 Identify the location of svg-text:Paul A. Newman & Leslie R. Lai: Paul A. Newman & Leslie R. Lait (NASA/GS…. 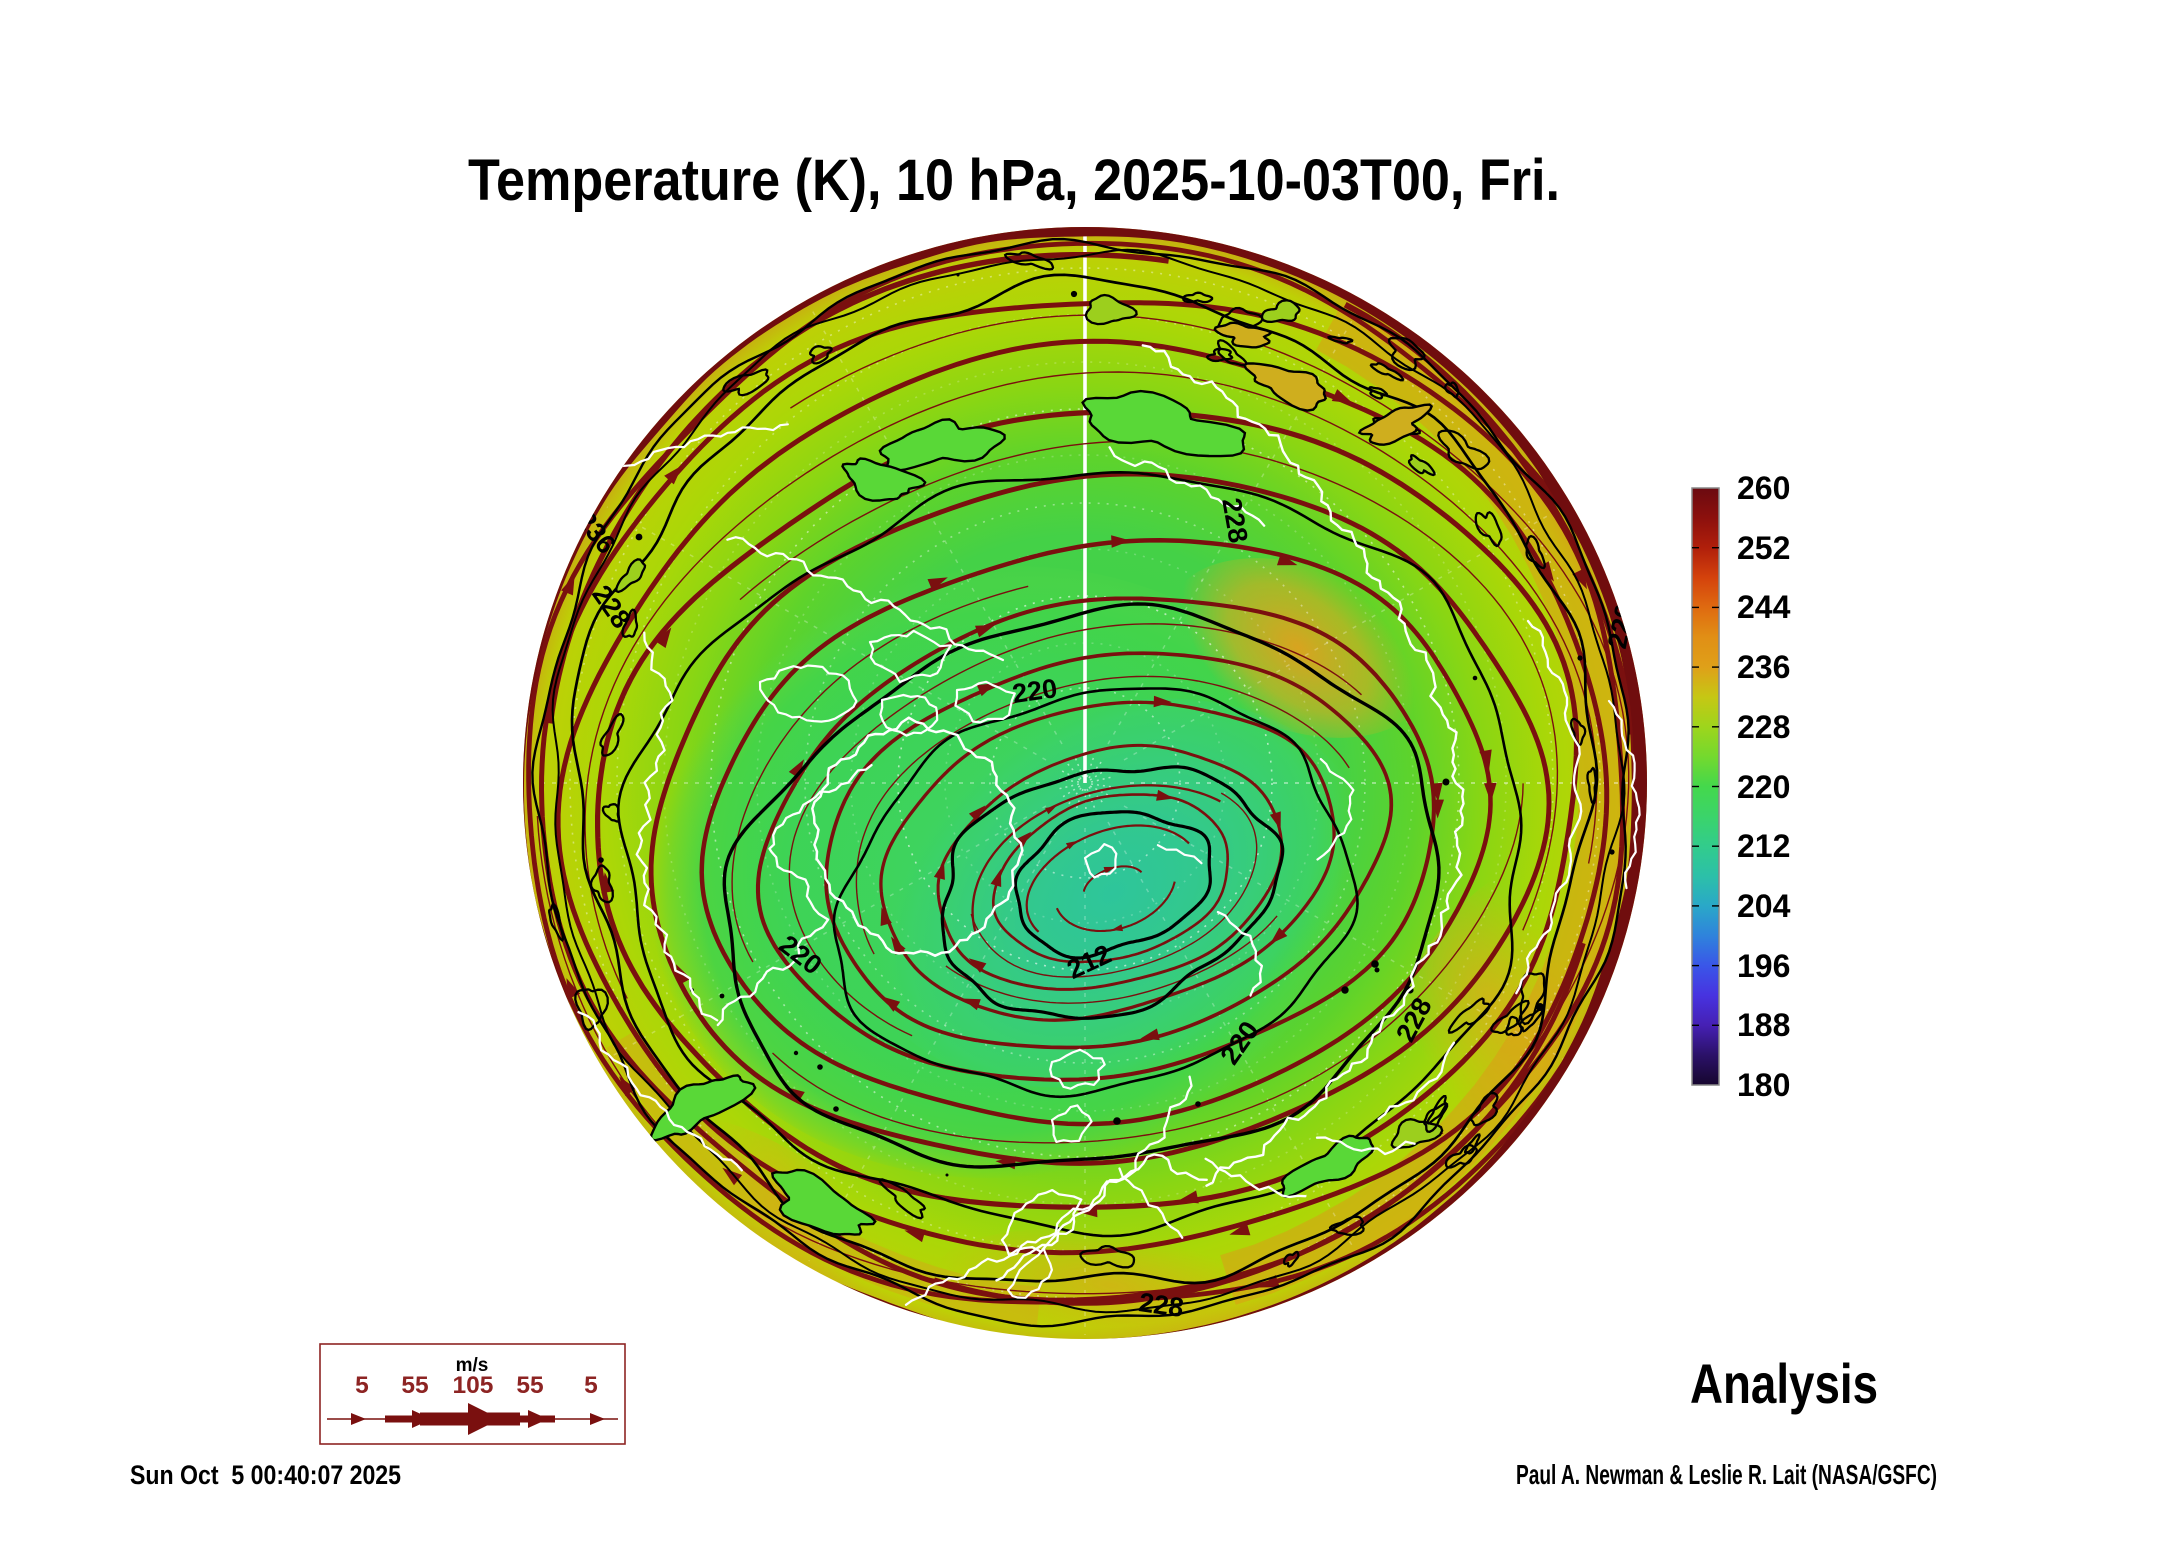
(1726, 1474).